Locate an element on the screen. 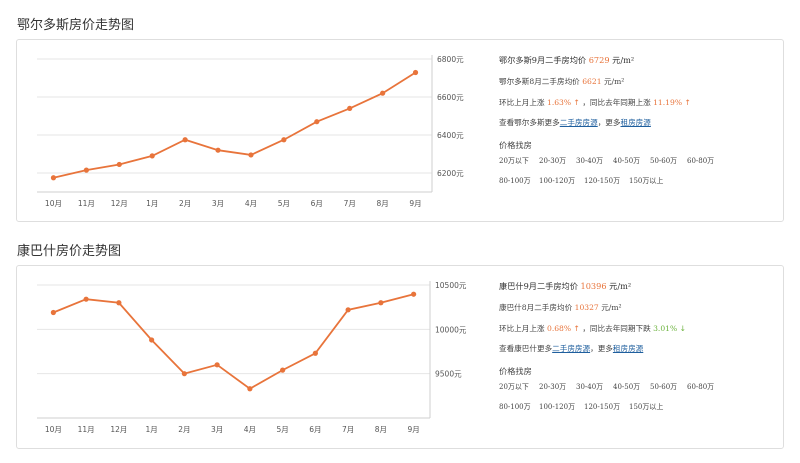  current-price-value: 10396 is located at coordinates (593, 286).